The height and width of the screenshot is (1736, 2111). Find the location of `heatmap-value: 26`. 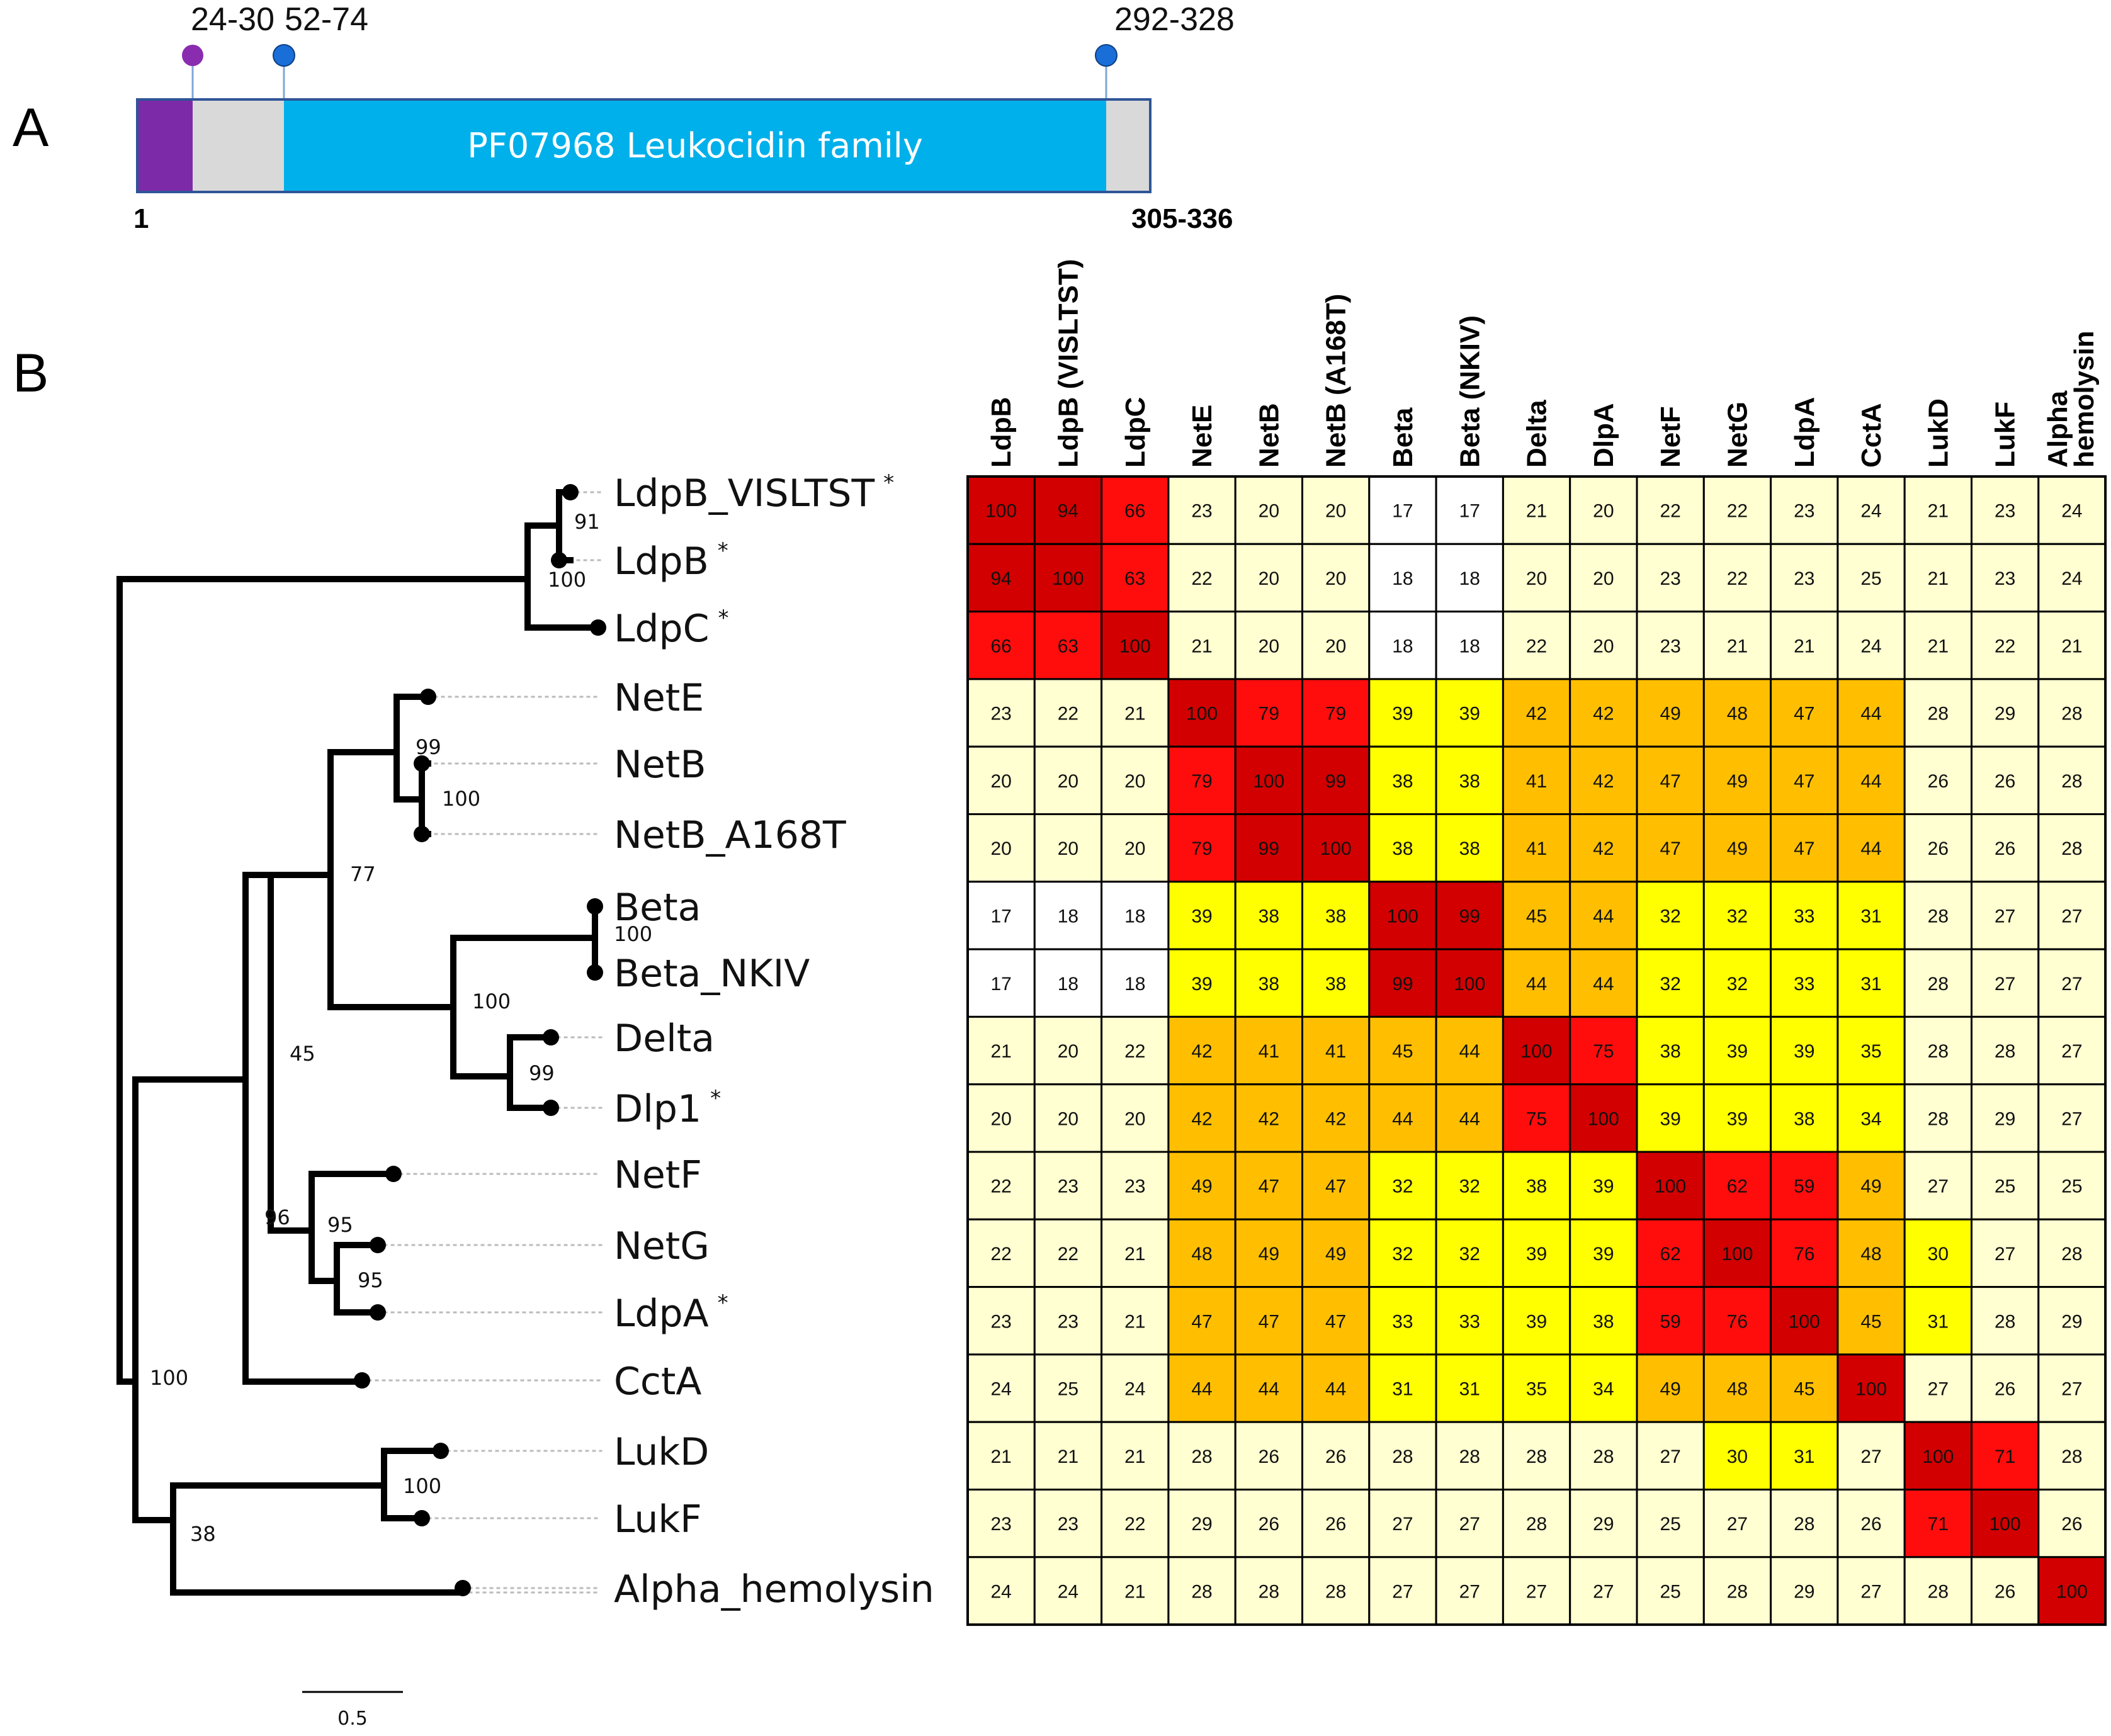

heatmap-value: 26 is located at coordinates (1938, 781).